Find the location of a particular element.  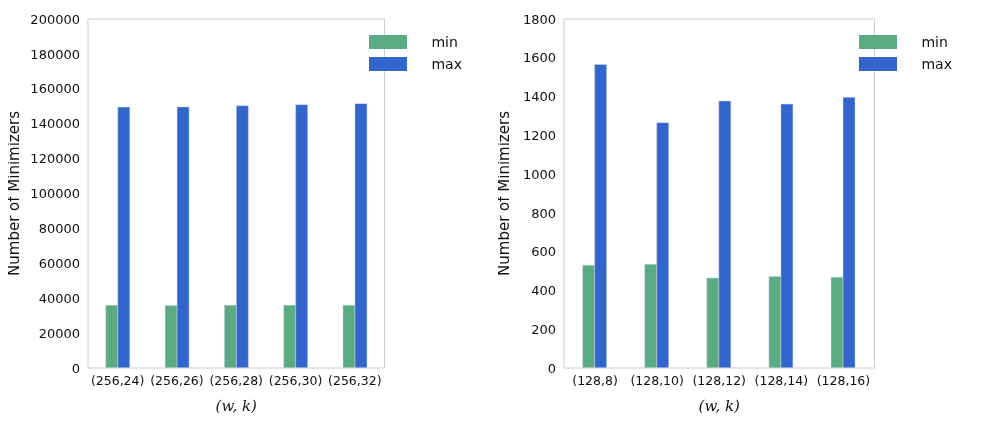

y-tick-label: 80000 is located at coordinates (59, 229).